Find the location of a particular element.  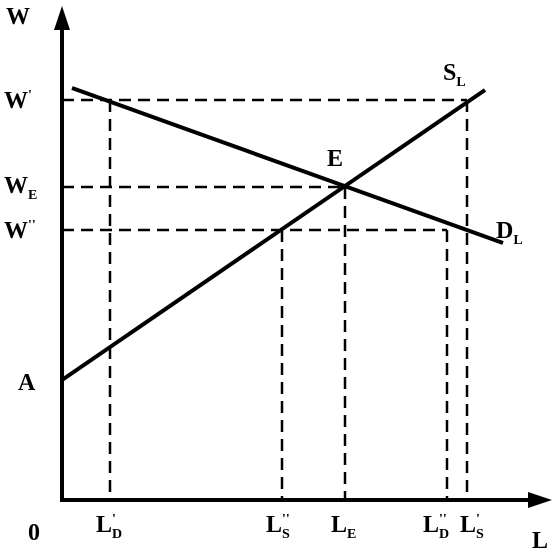

y-axis-label: W is located at coordinates (18, 17).